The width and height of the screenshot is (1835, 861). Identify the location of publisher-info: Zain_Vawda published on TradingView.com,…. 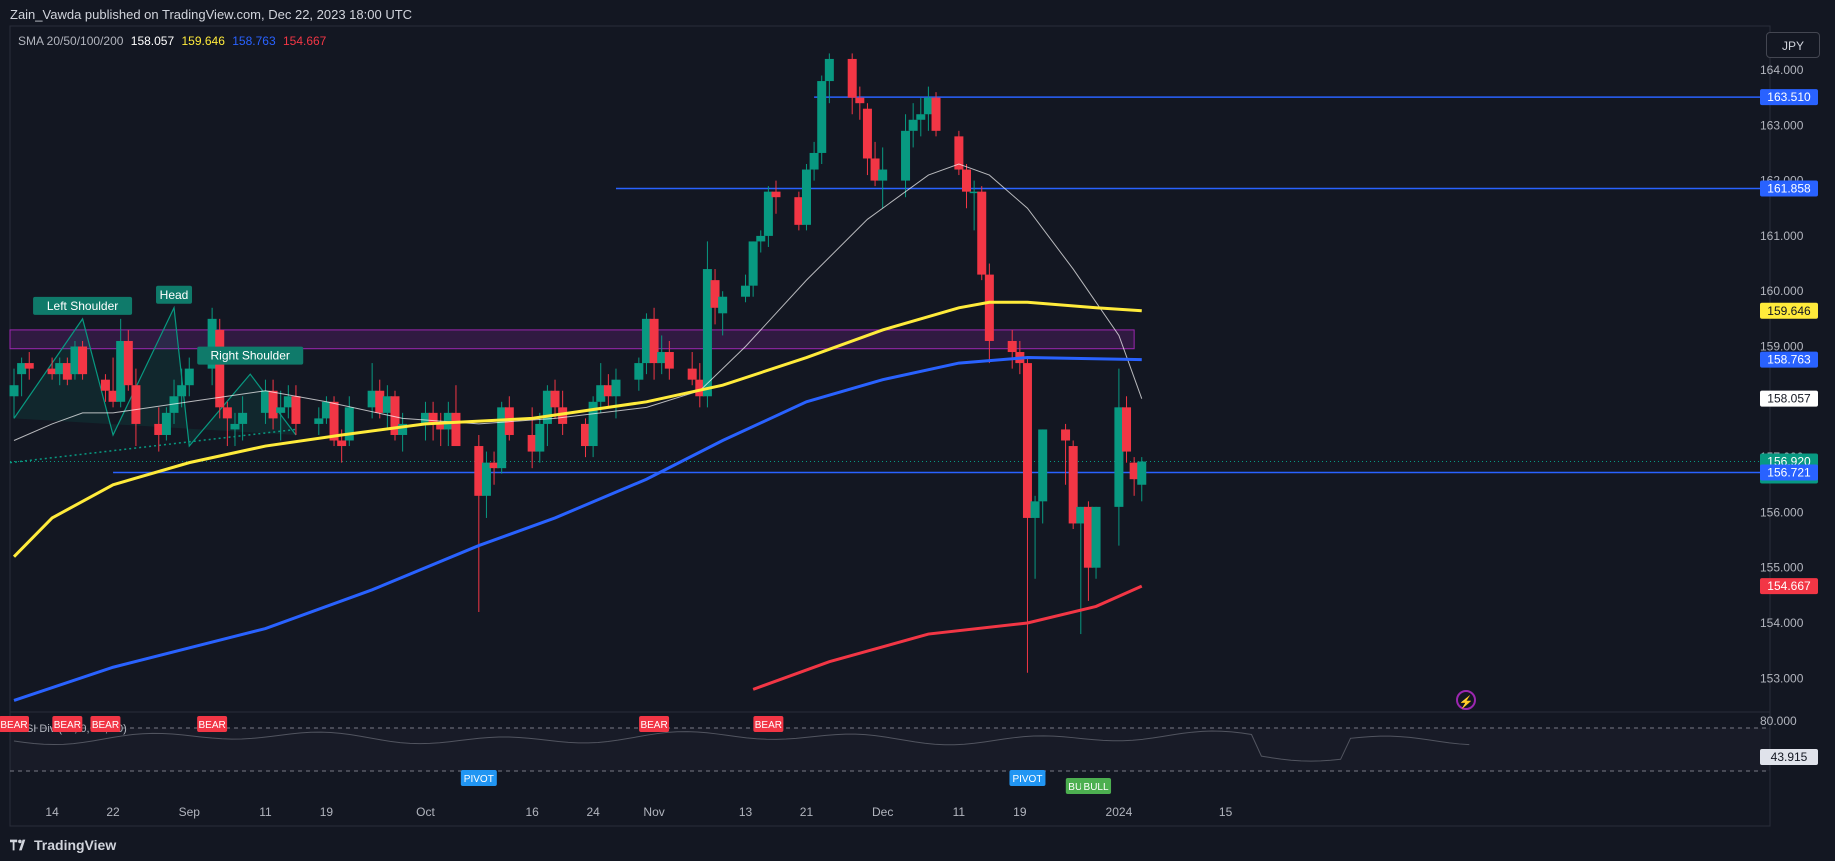
(211, 14).